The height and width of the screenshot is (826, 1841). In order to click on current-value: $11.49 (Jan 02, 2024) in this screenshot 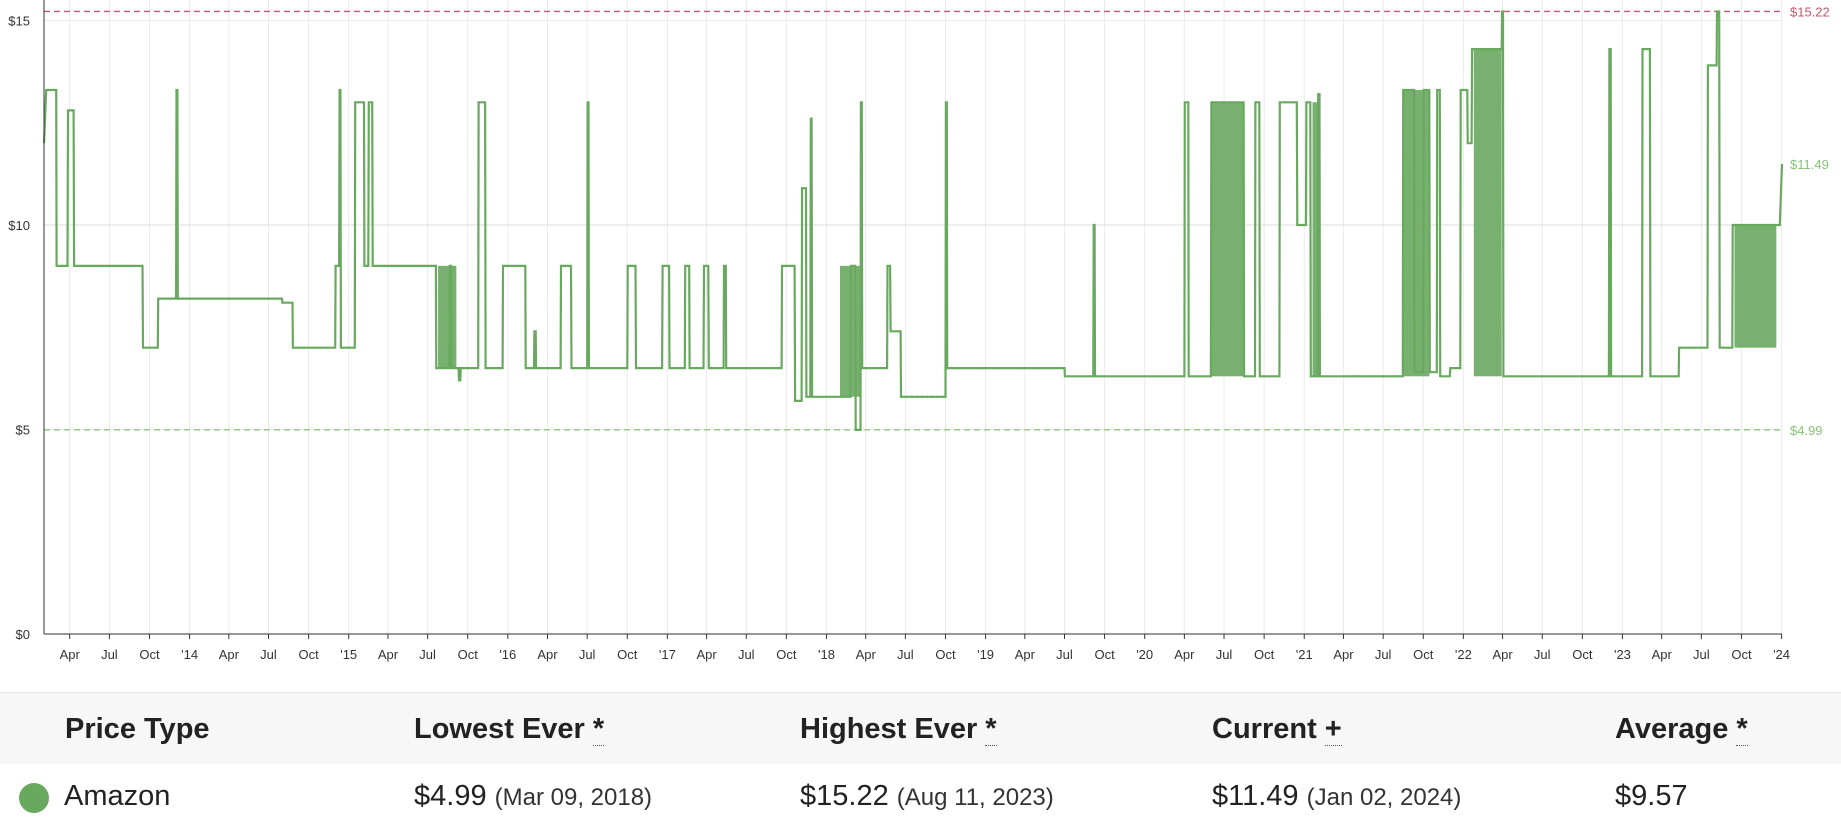, I will do `click(1337, 796)`.